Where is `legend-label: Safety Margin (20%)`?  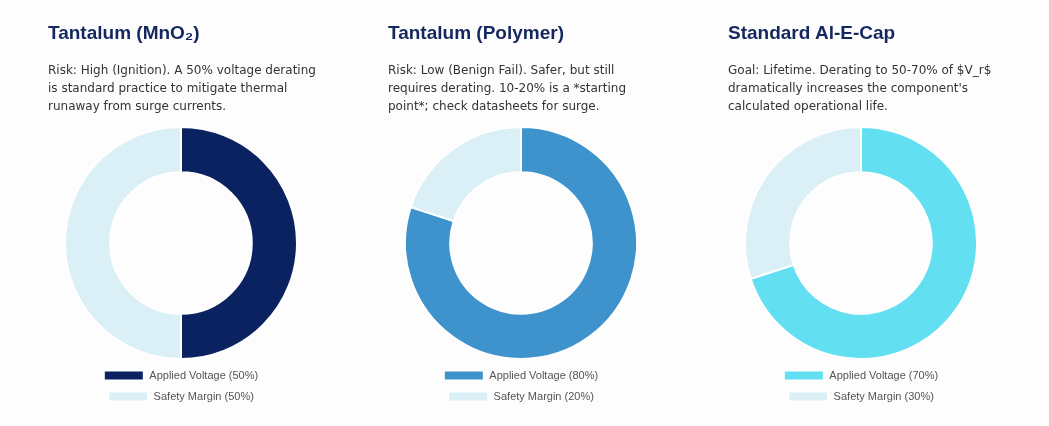
legend-label: Safety Margin (20%) is located at coordinates (543, 395).